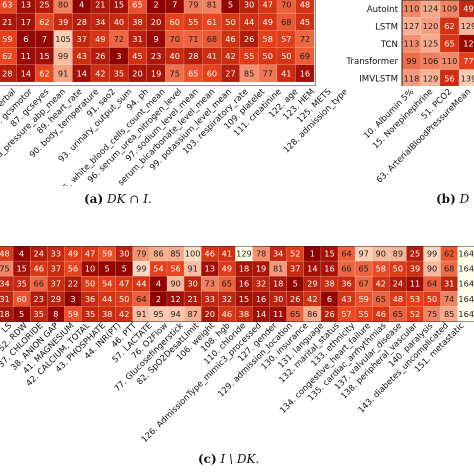  What do you see at coordinates (7, 22) in the screenshot?
I see `panel-a-value-label: 21` at bounding box center [7, 22].